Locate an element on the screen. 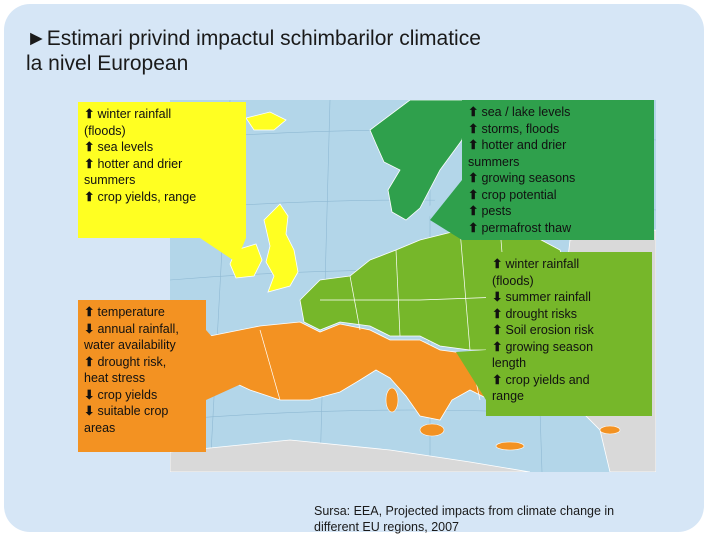 The height and width of the screenshot is (540, 720). region-outside-iceland is located at coordinates (266, 121).